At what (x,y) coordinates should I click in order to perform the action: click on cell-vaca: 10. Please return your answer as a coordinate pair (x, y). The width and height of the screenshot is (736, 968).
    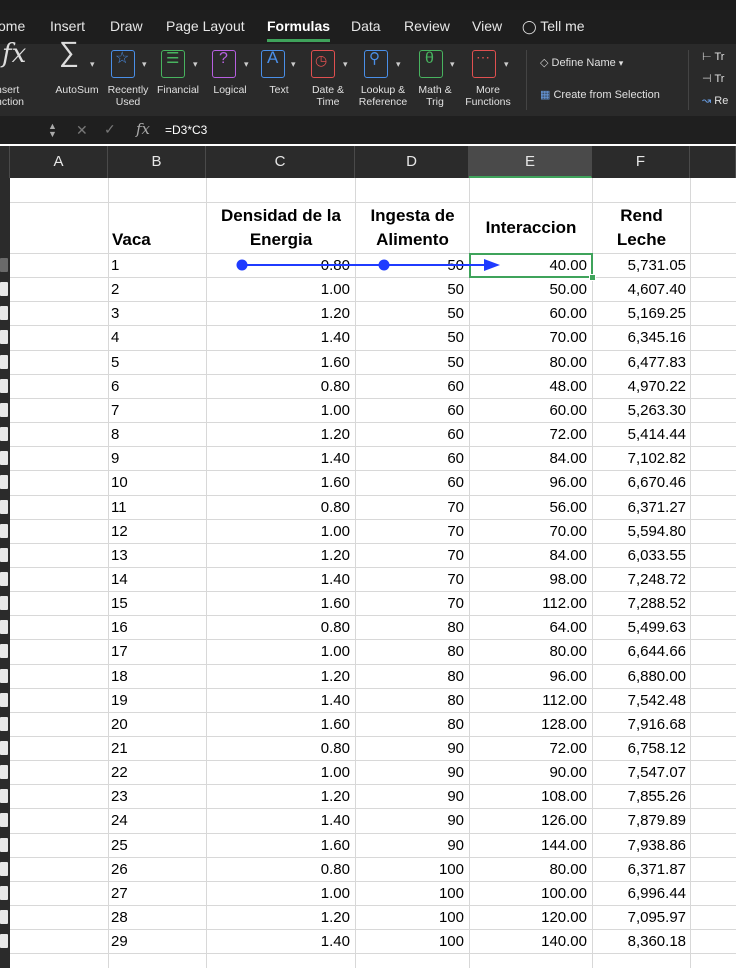
    Looking at the image, I should click on (119, 483).